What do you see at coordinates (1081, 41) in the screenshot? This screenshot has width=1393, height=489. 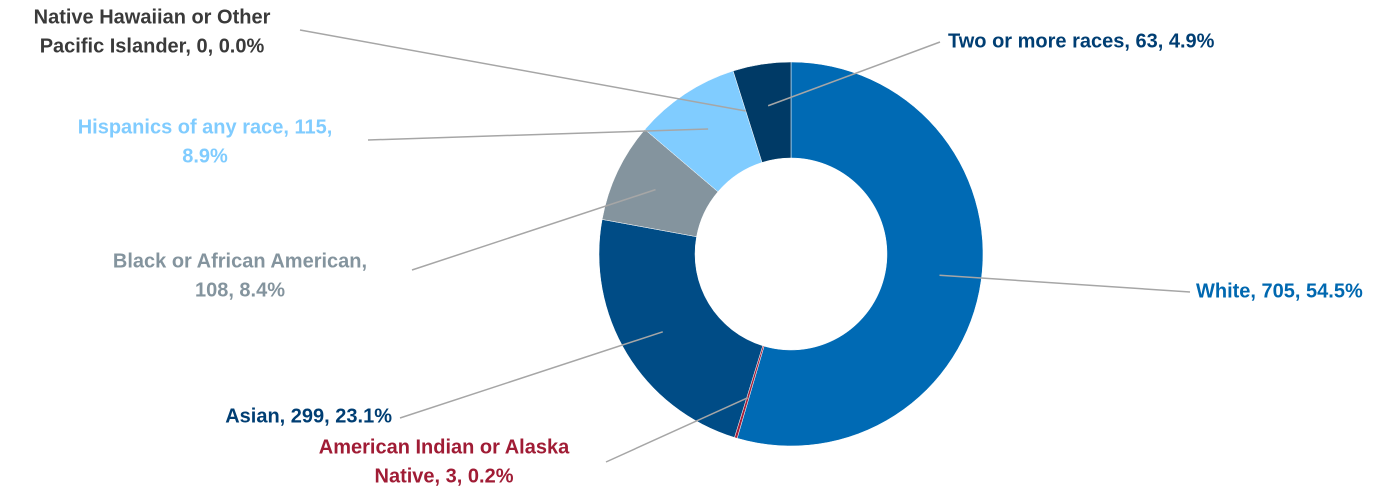 I see `data-label: Two or more races, 63, 4.9%` at bounding box center [1081, 41].